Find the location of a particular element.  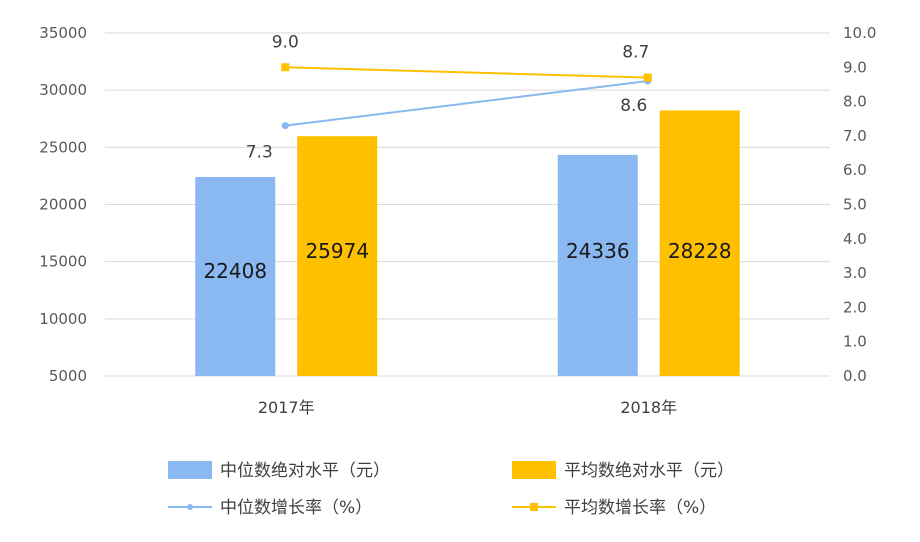

right-tick-label: 2.0 is located at coordinates (855, 307).